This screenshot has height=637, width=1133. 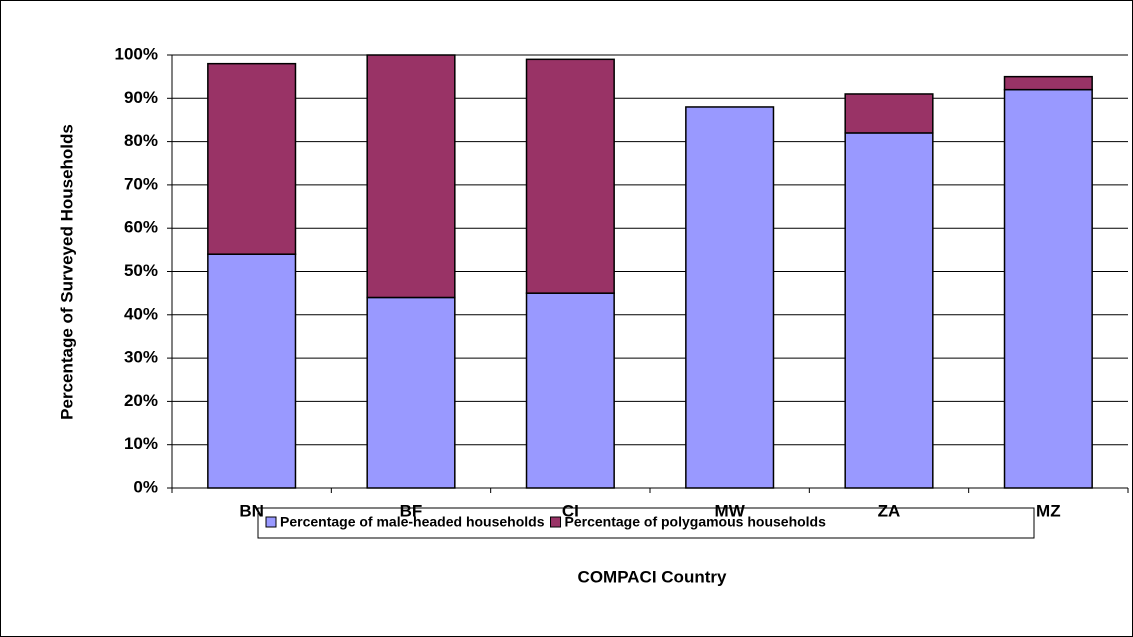 I want to click on x-tick-label: CI, so click(x=570, y=510).